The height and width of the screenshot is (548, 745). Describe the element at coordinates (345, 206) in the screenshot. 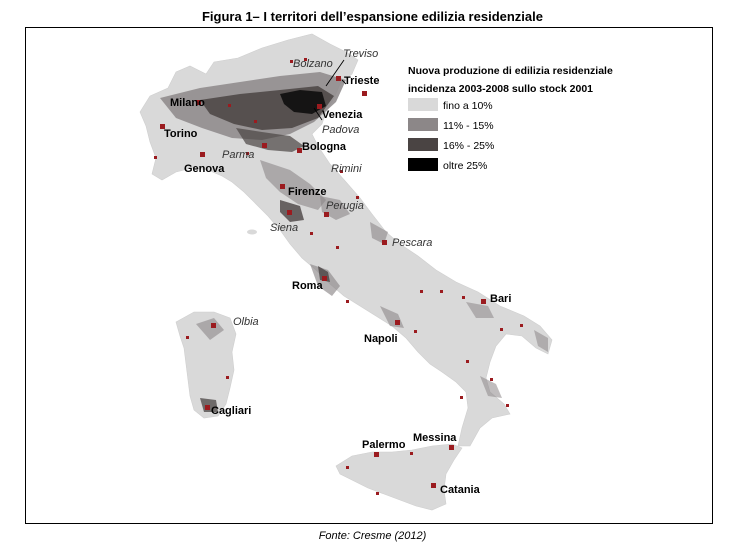

I see `city-label-perugia: Perugia` at that location.